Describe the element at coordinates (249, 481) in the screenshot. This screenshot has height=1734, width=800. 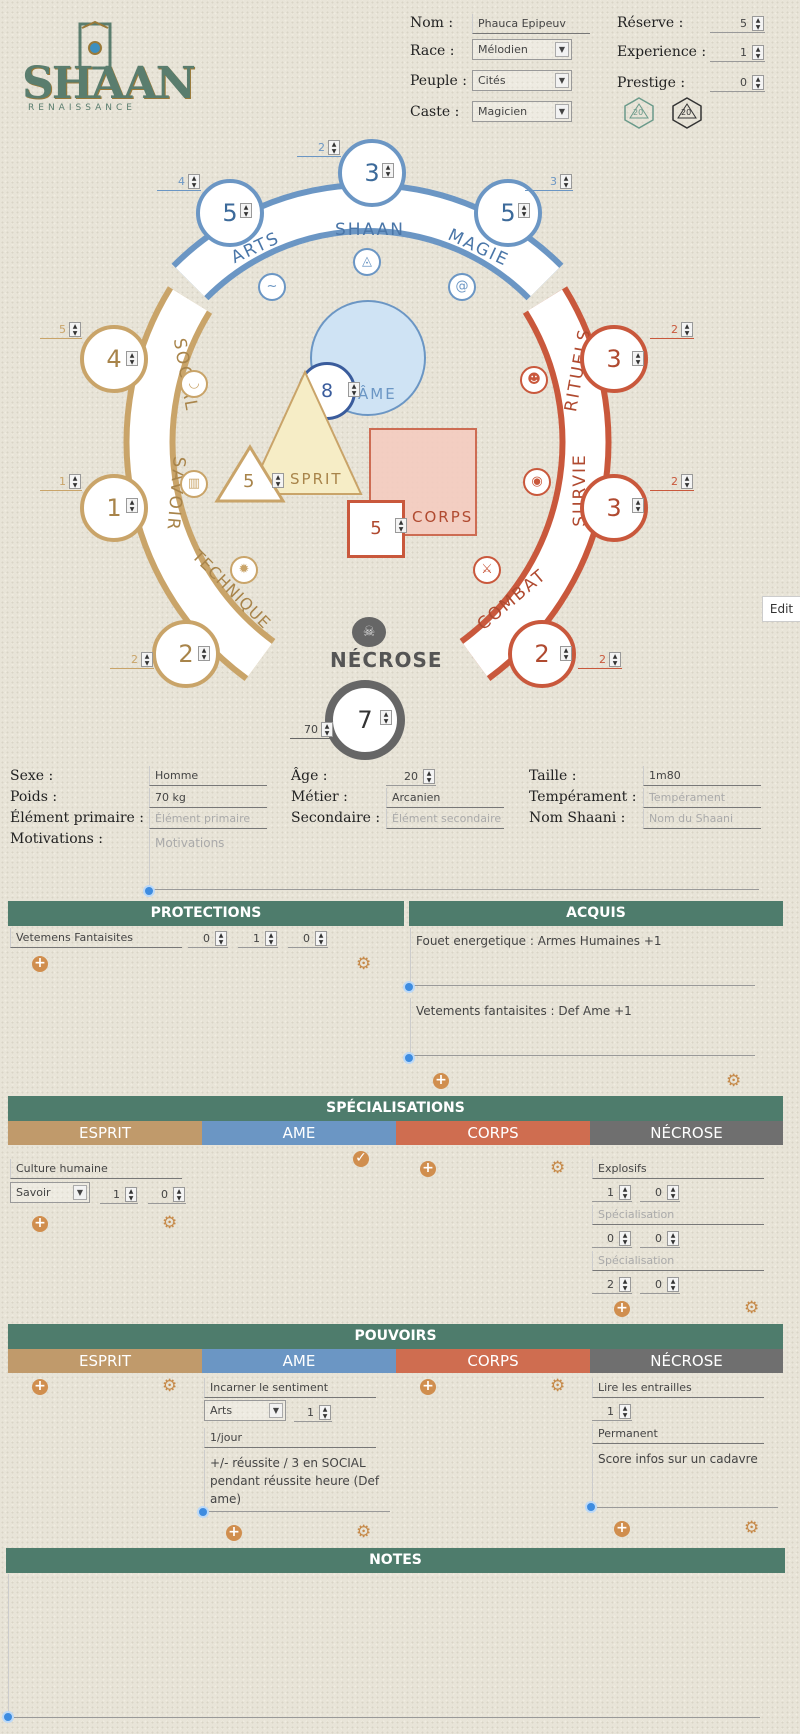
I see `esprit-value: 5` at that location.